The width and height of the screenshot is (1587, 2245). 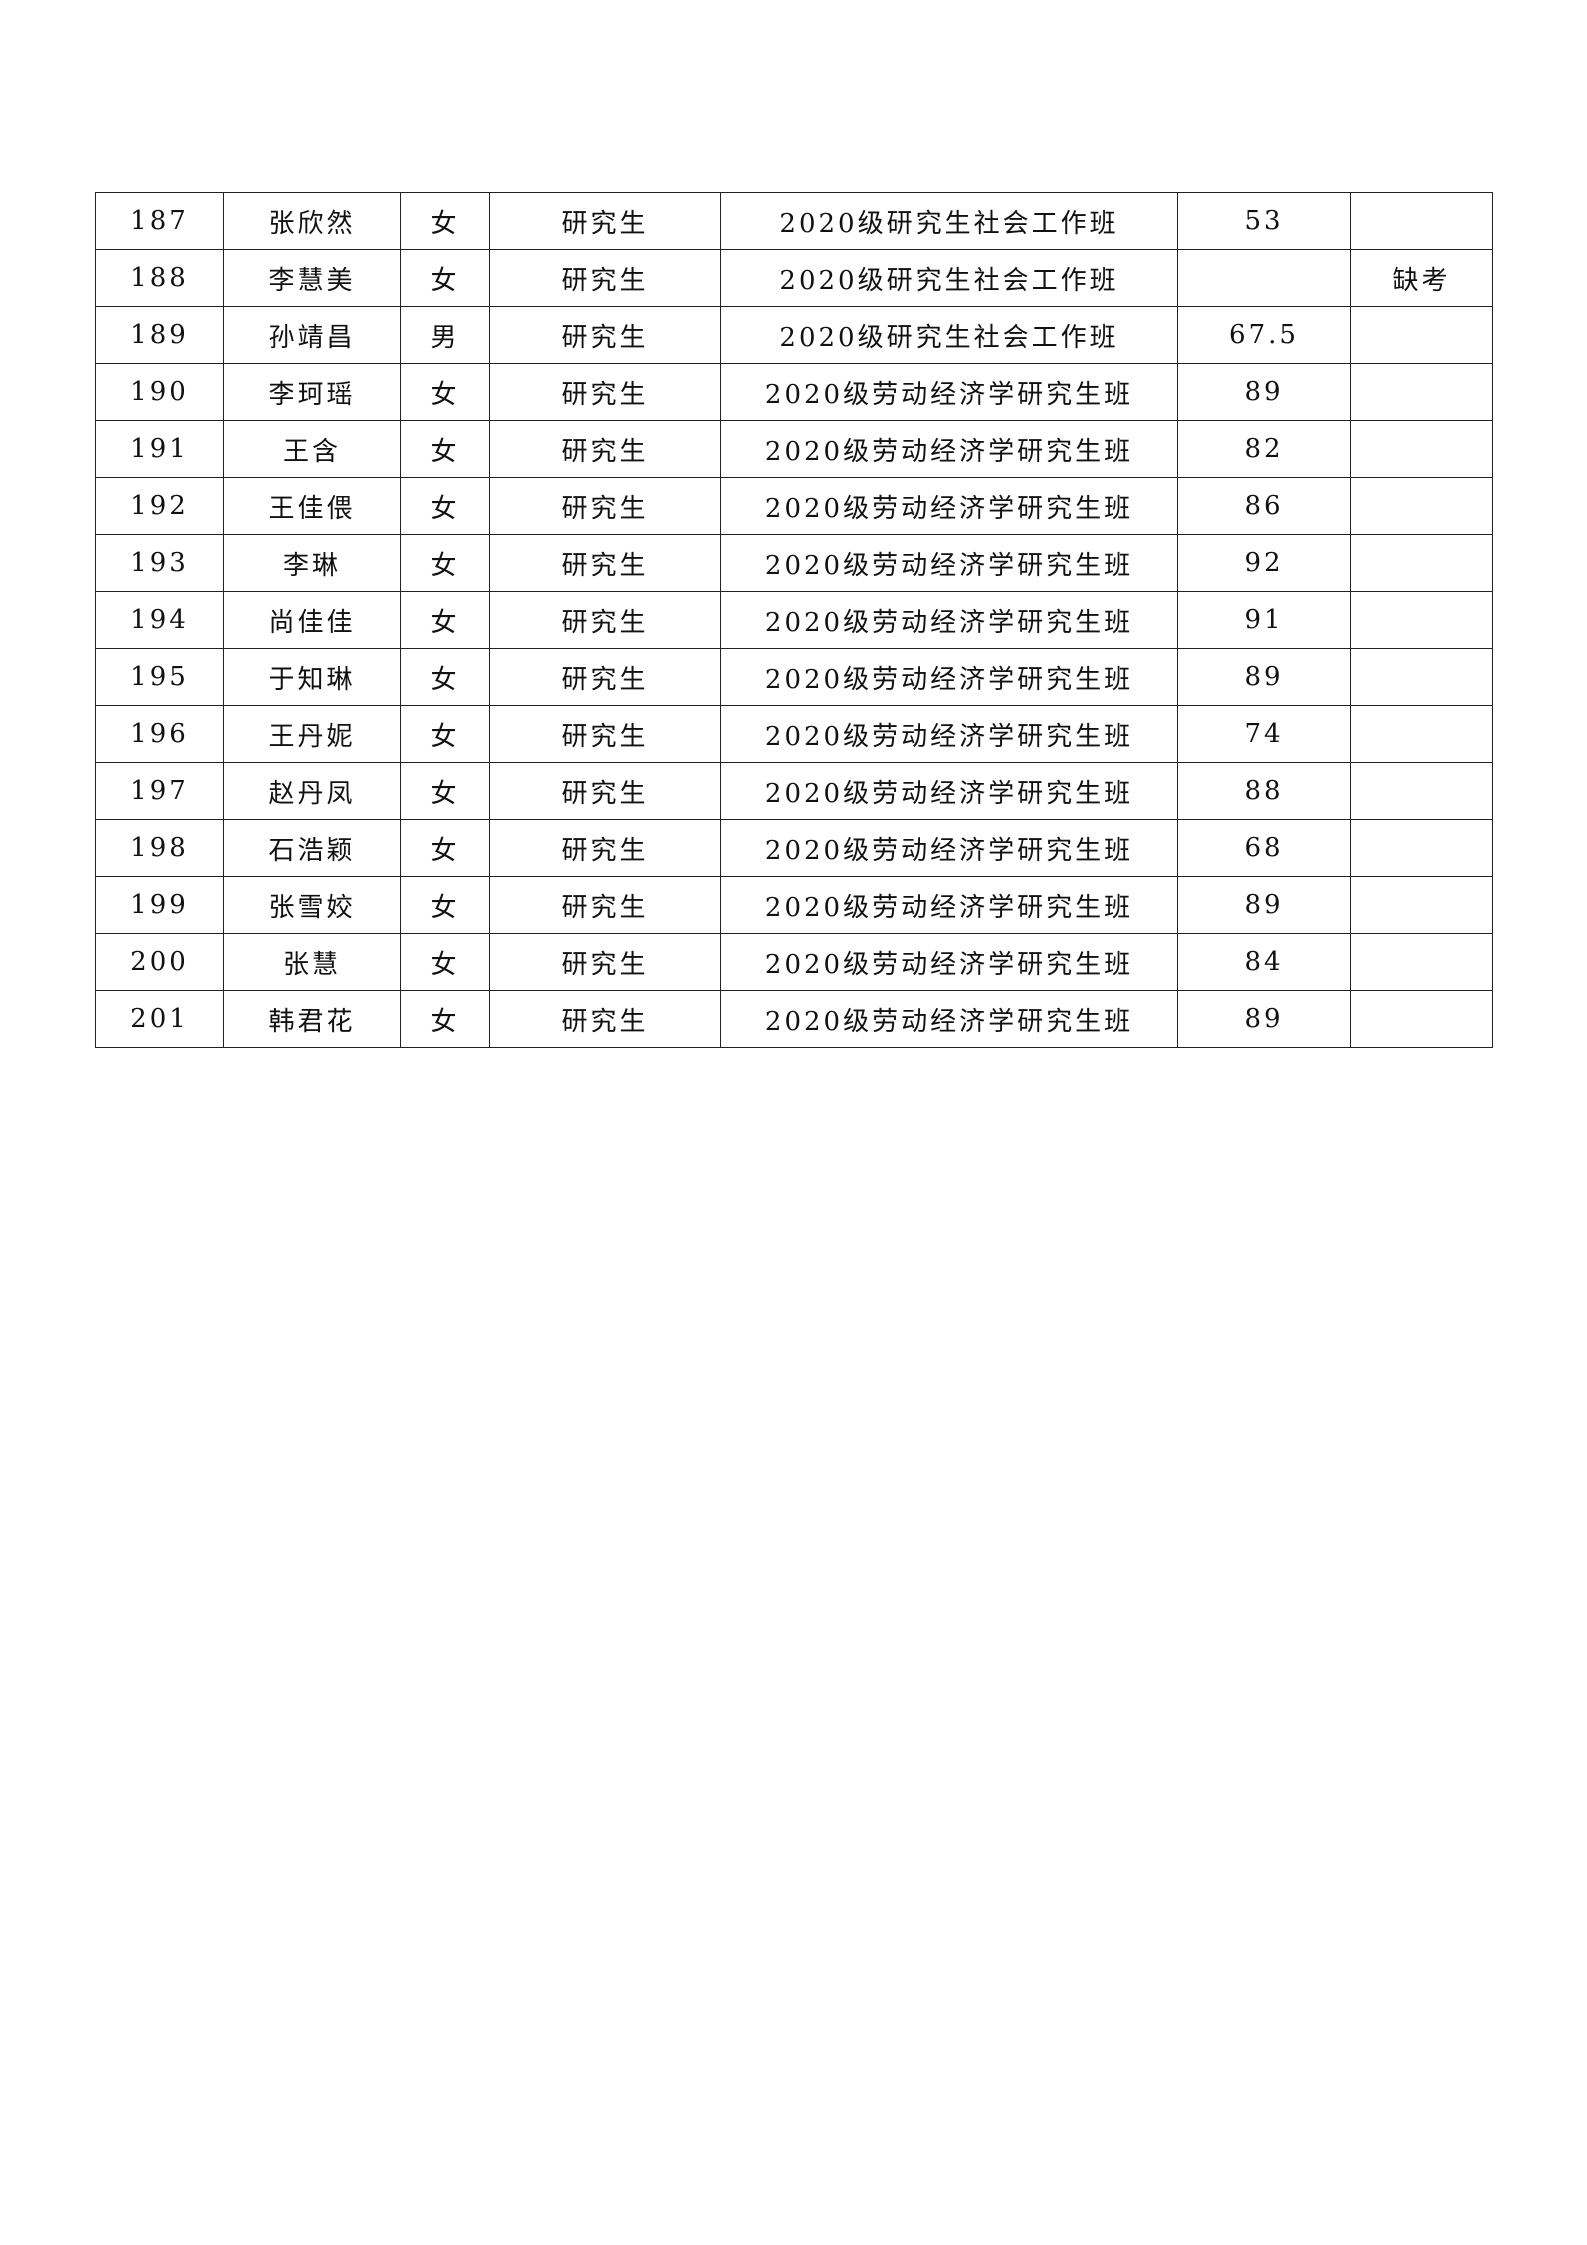 I want to click on cell-name: 石浩颖, so click(x=312, y=848).